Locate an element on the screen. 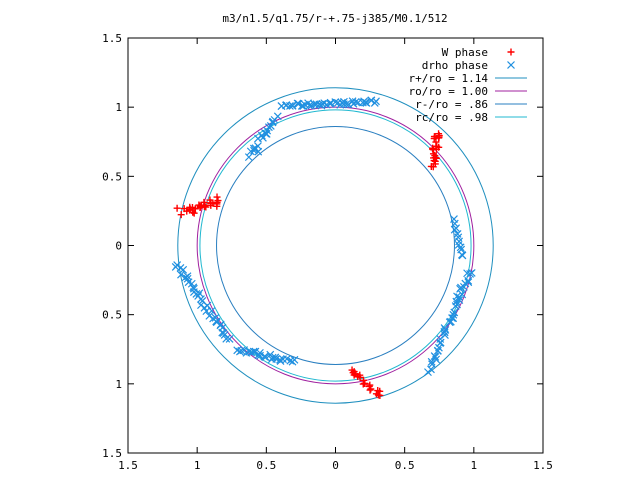 The height and width of the screenshot is (480, 640). x-tick-label: 0 is located at coordinates (335, 465).